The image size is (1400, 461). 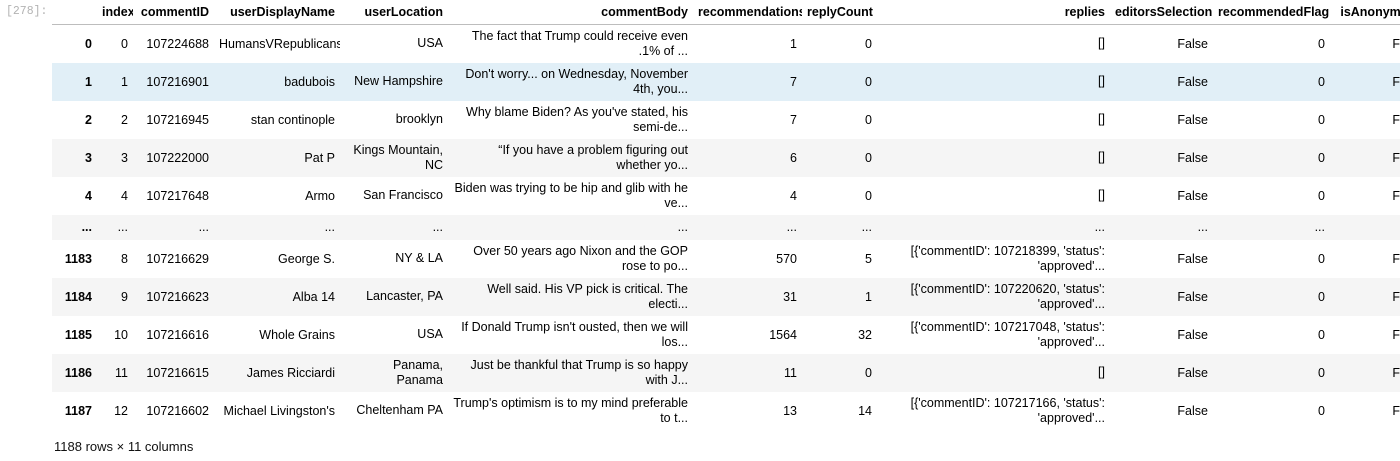 I want to click on table-cell: San Francisco, so click(x=403, y=195).